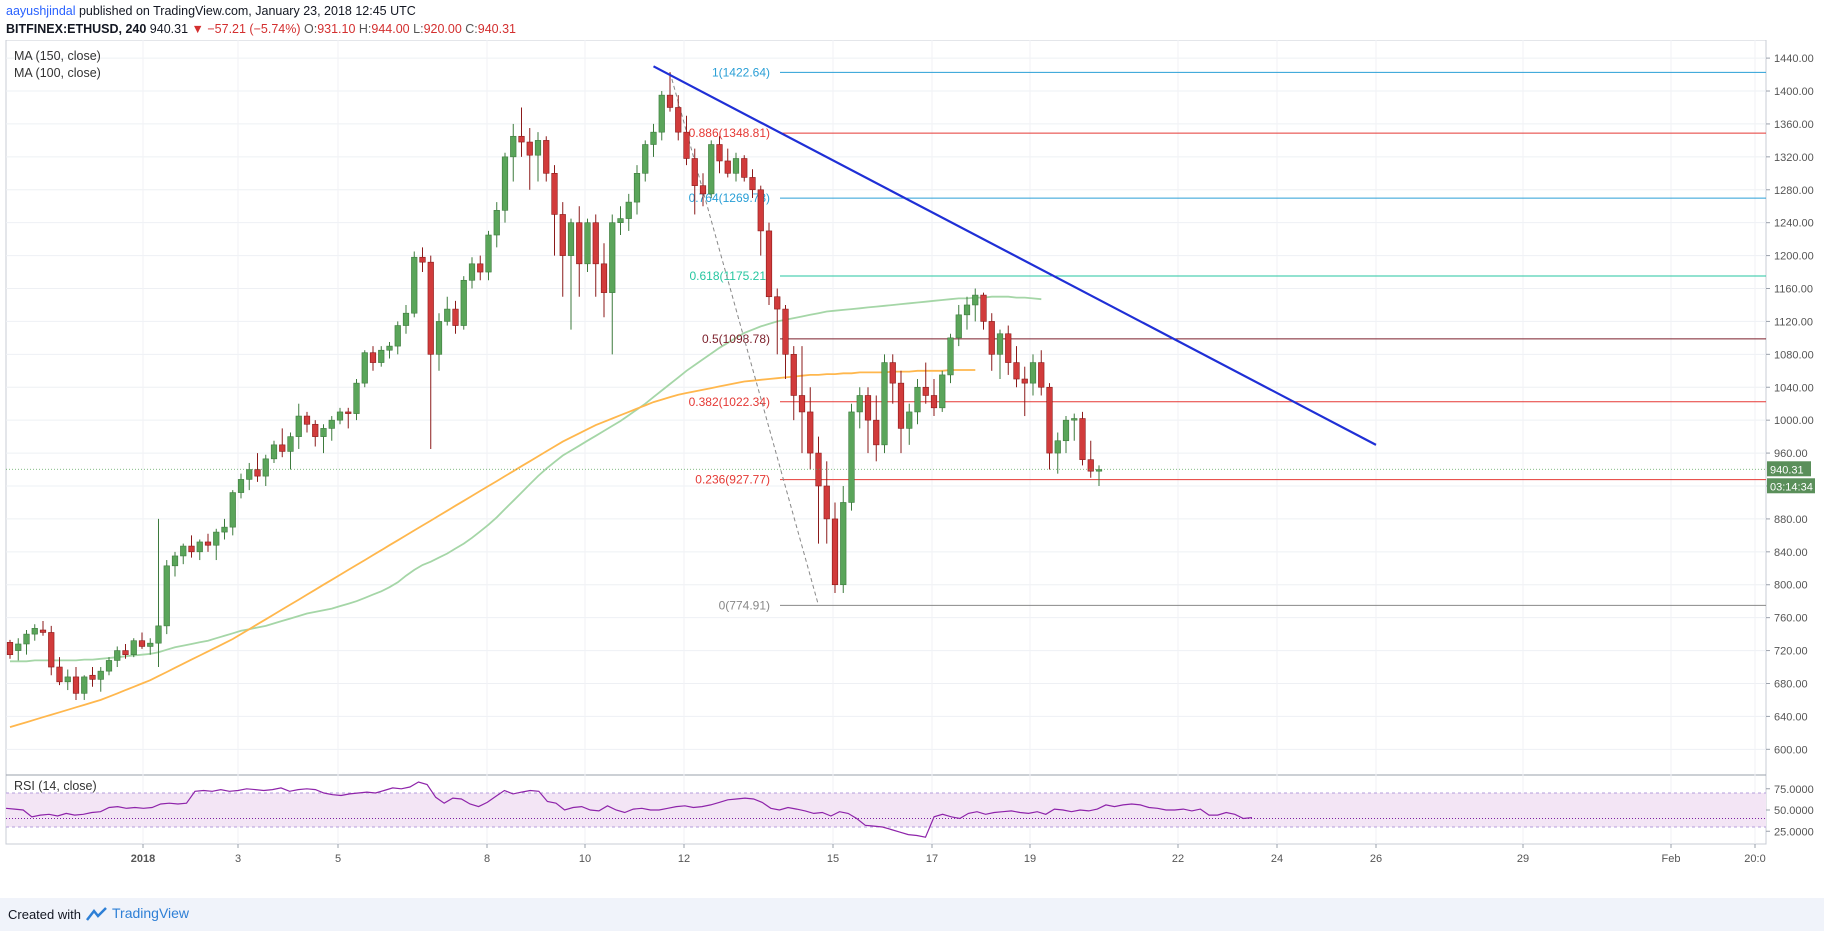  I want to click on down-arrow-icon: ▼, so click(197, 29).